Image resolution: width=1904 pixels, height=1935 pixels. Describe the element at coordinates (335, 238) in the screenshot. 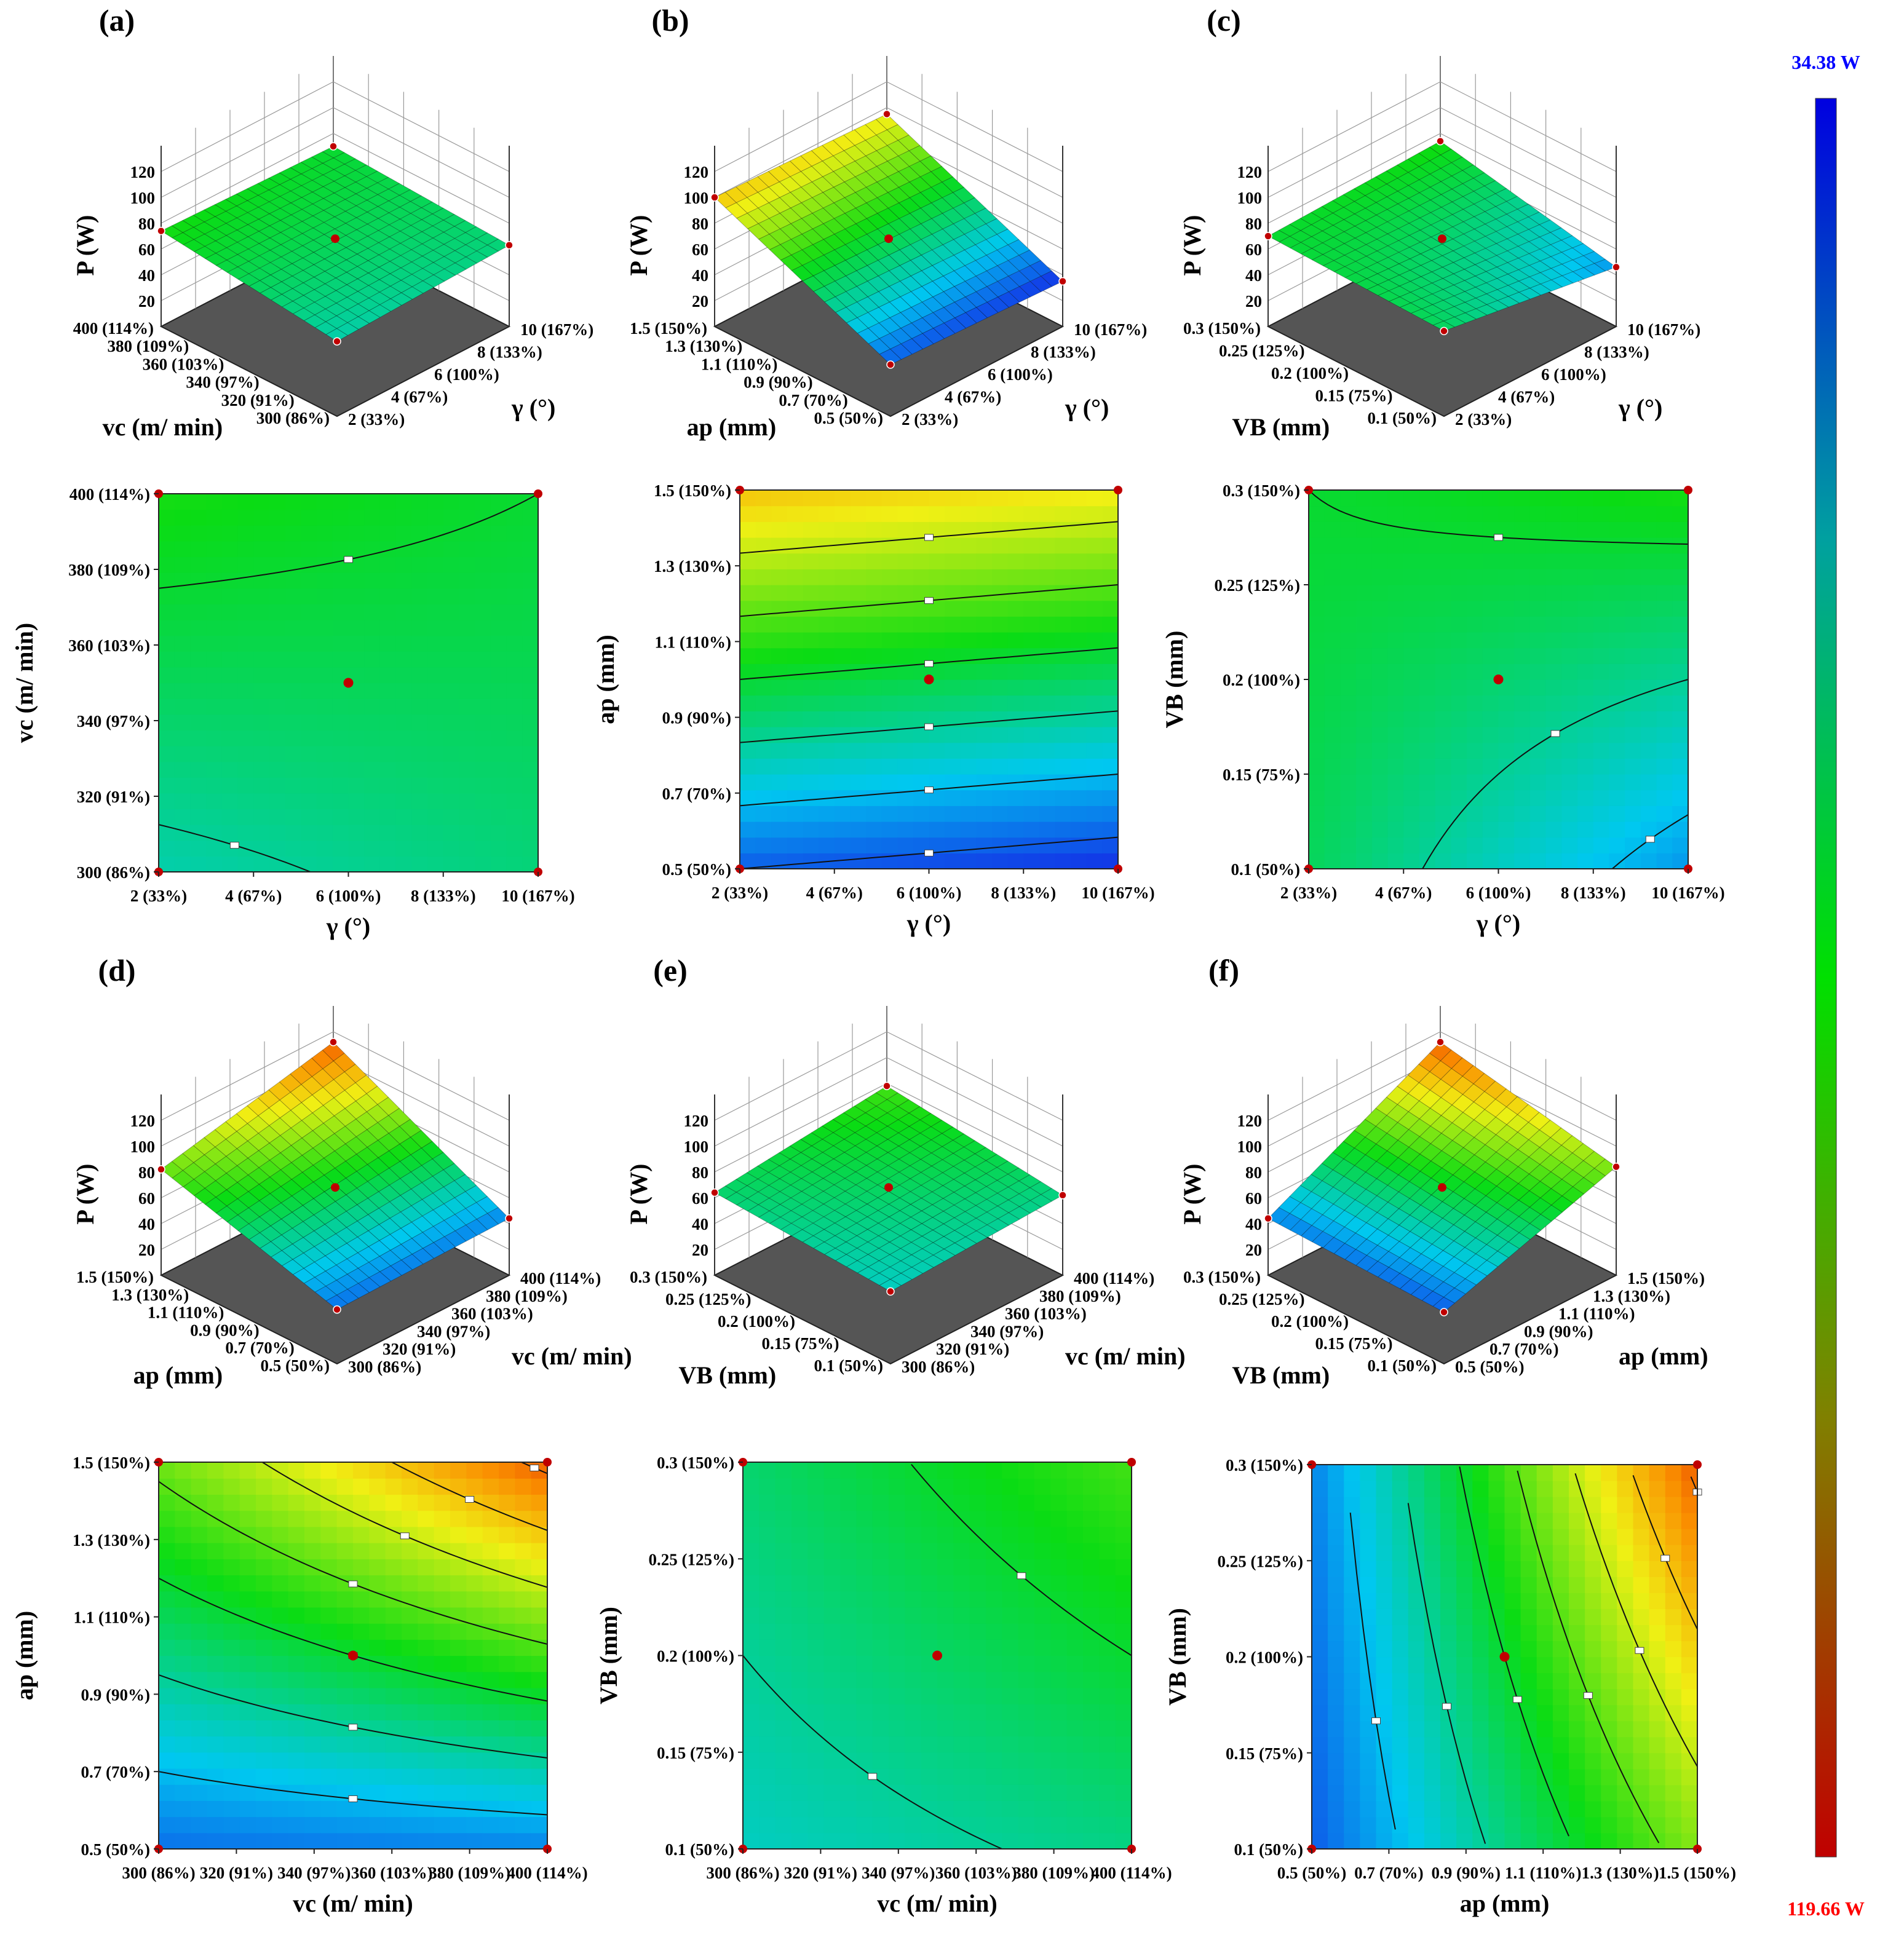

I see `center-point` at that location.